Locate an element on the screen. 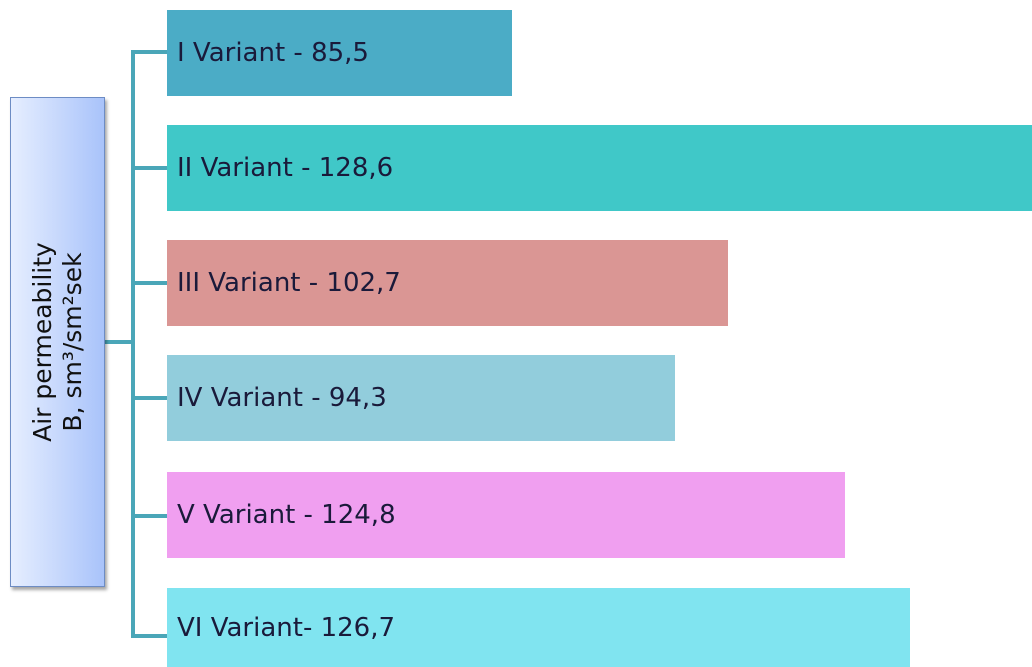 Image resolution: width=1032 pixels, height=667 pixels. variant-box: IV Variant - 94,3 is located at coordinates (421, 398).